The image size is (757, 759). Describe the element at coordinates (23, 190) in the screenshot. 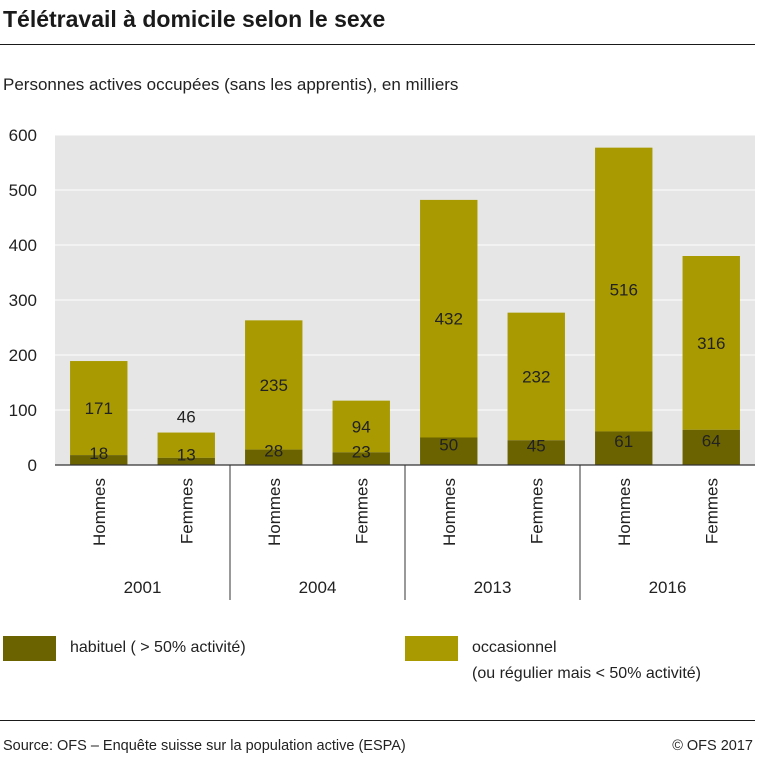

I see `y-tick-label: 500` at that location.